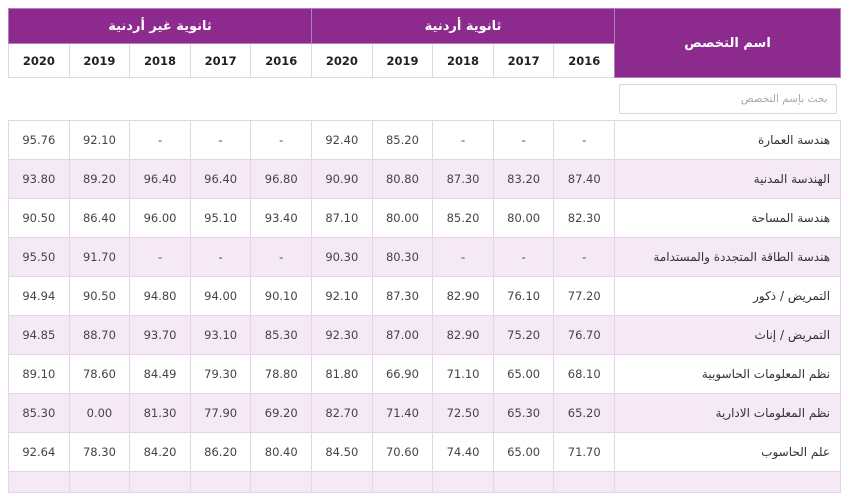 This screenshot has height=496, width=850. I want to click on average-cell-nonjo-2019: 78.60, so click(99, 374).